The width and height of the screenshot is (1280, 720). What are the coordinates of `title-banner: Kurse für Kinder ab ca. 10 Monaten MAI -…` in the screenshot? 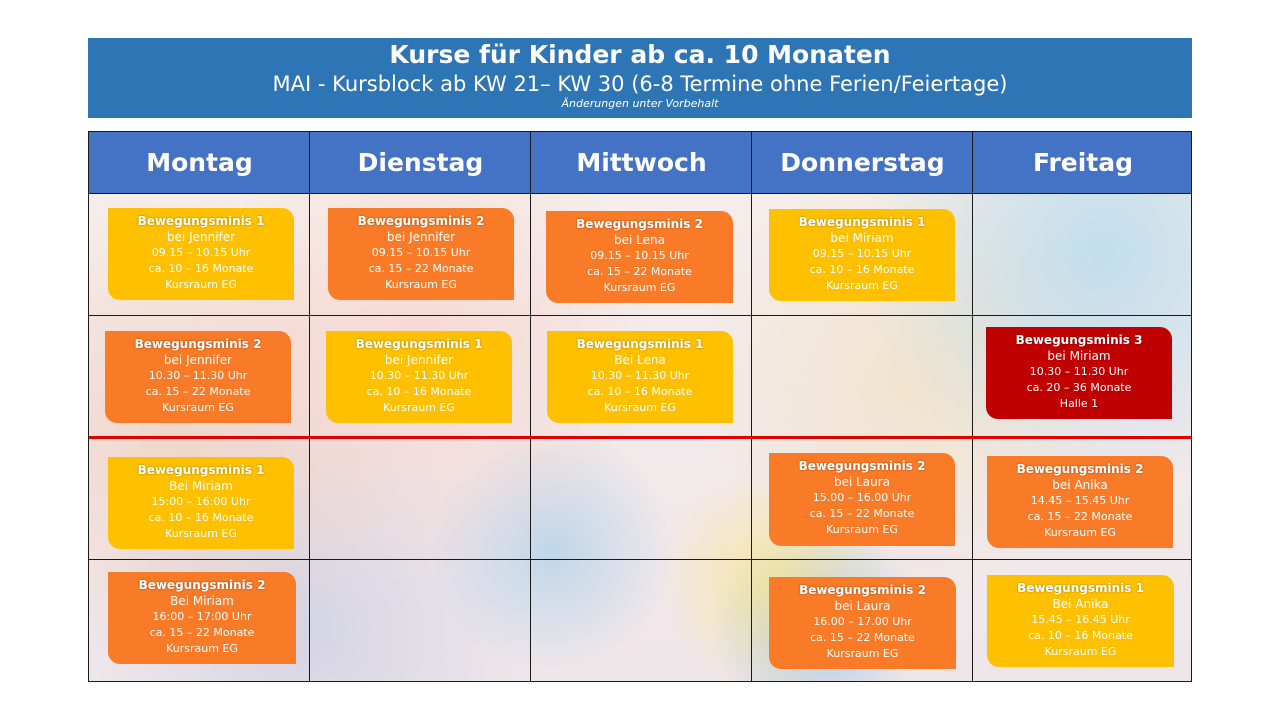 It's located at (640, 78).